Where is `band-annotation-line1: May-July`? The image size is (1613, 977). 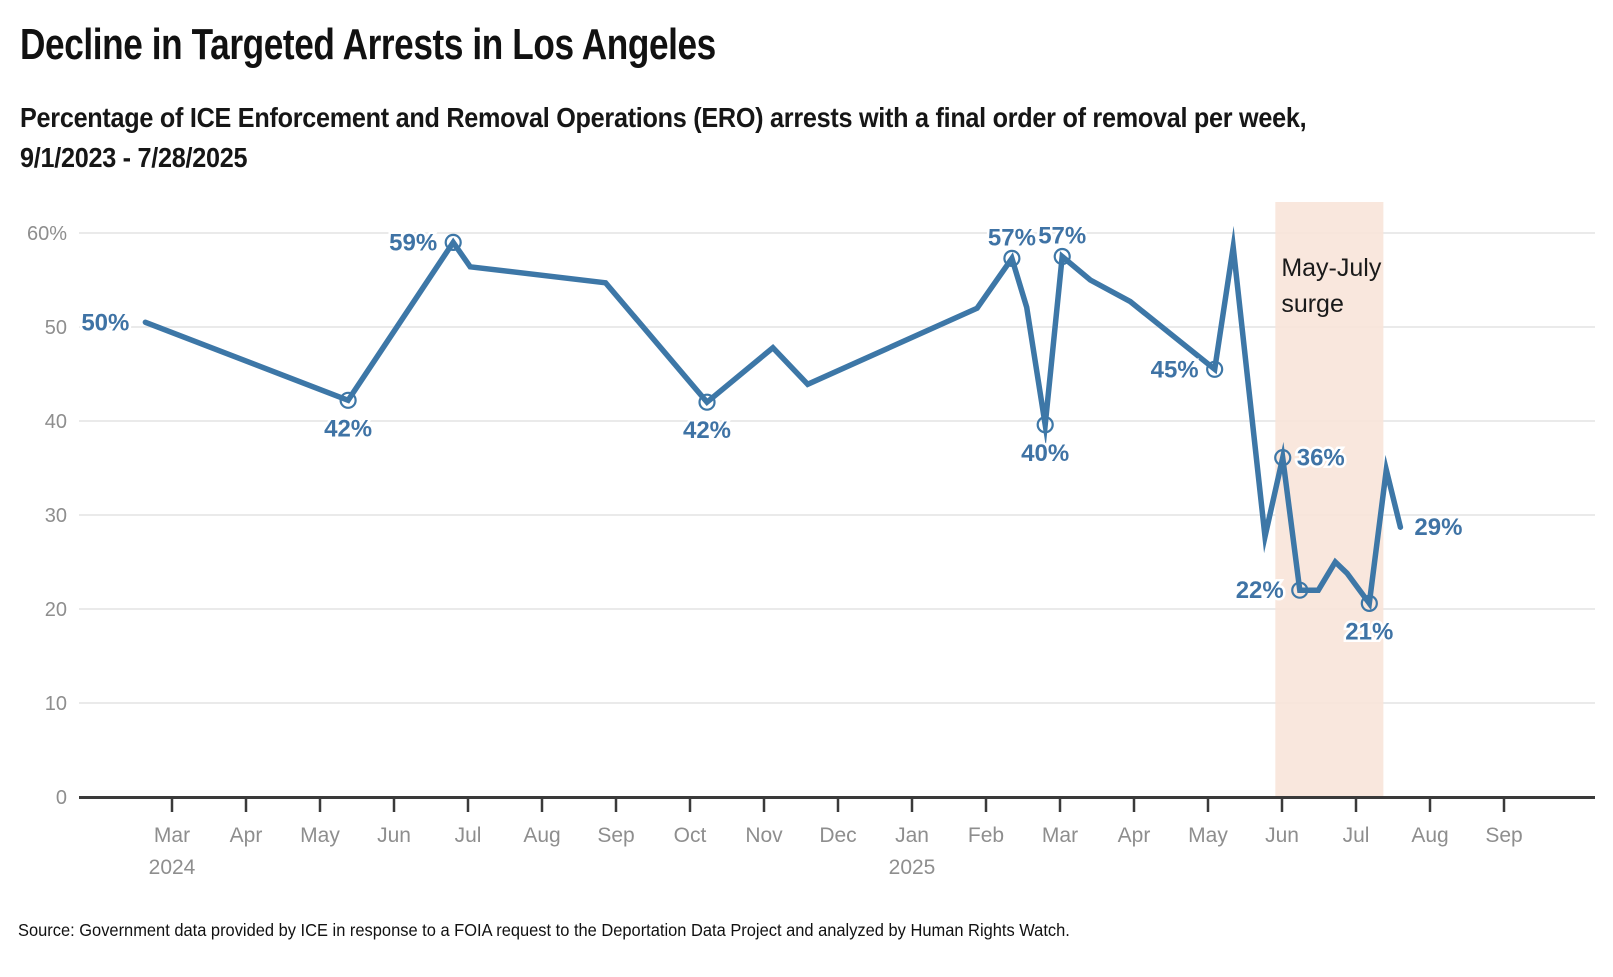 band-annotation-line1: May-July is located at coordinates (1331, 268).